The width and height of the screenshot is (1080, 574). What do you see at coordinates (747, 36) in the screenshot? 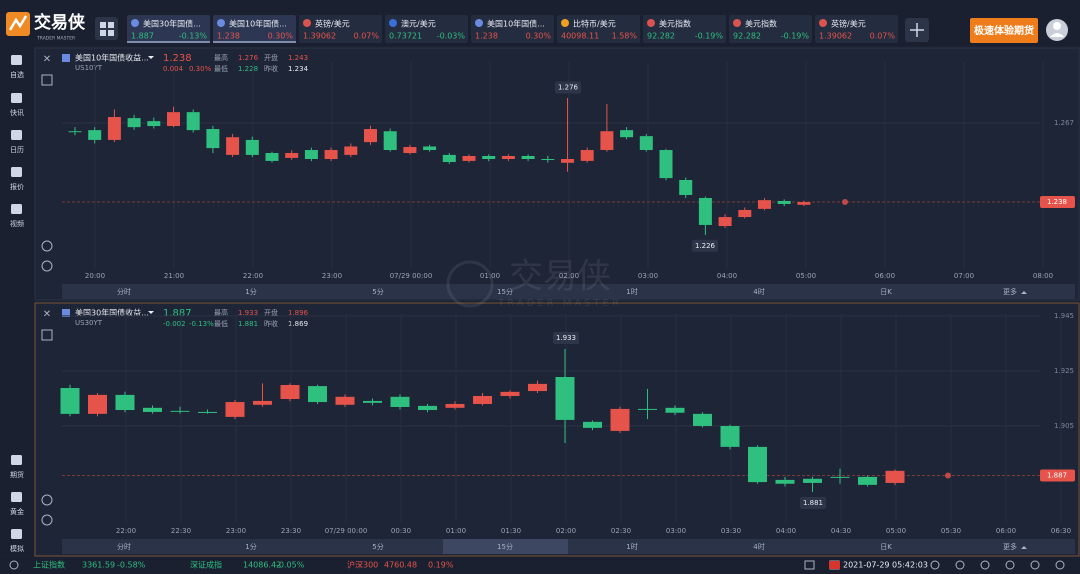
I see `ticker-price: 92.282` at bounding box center [747, 36].